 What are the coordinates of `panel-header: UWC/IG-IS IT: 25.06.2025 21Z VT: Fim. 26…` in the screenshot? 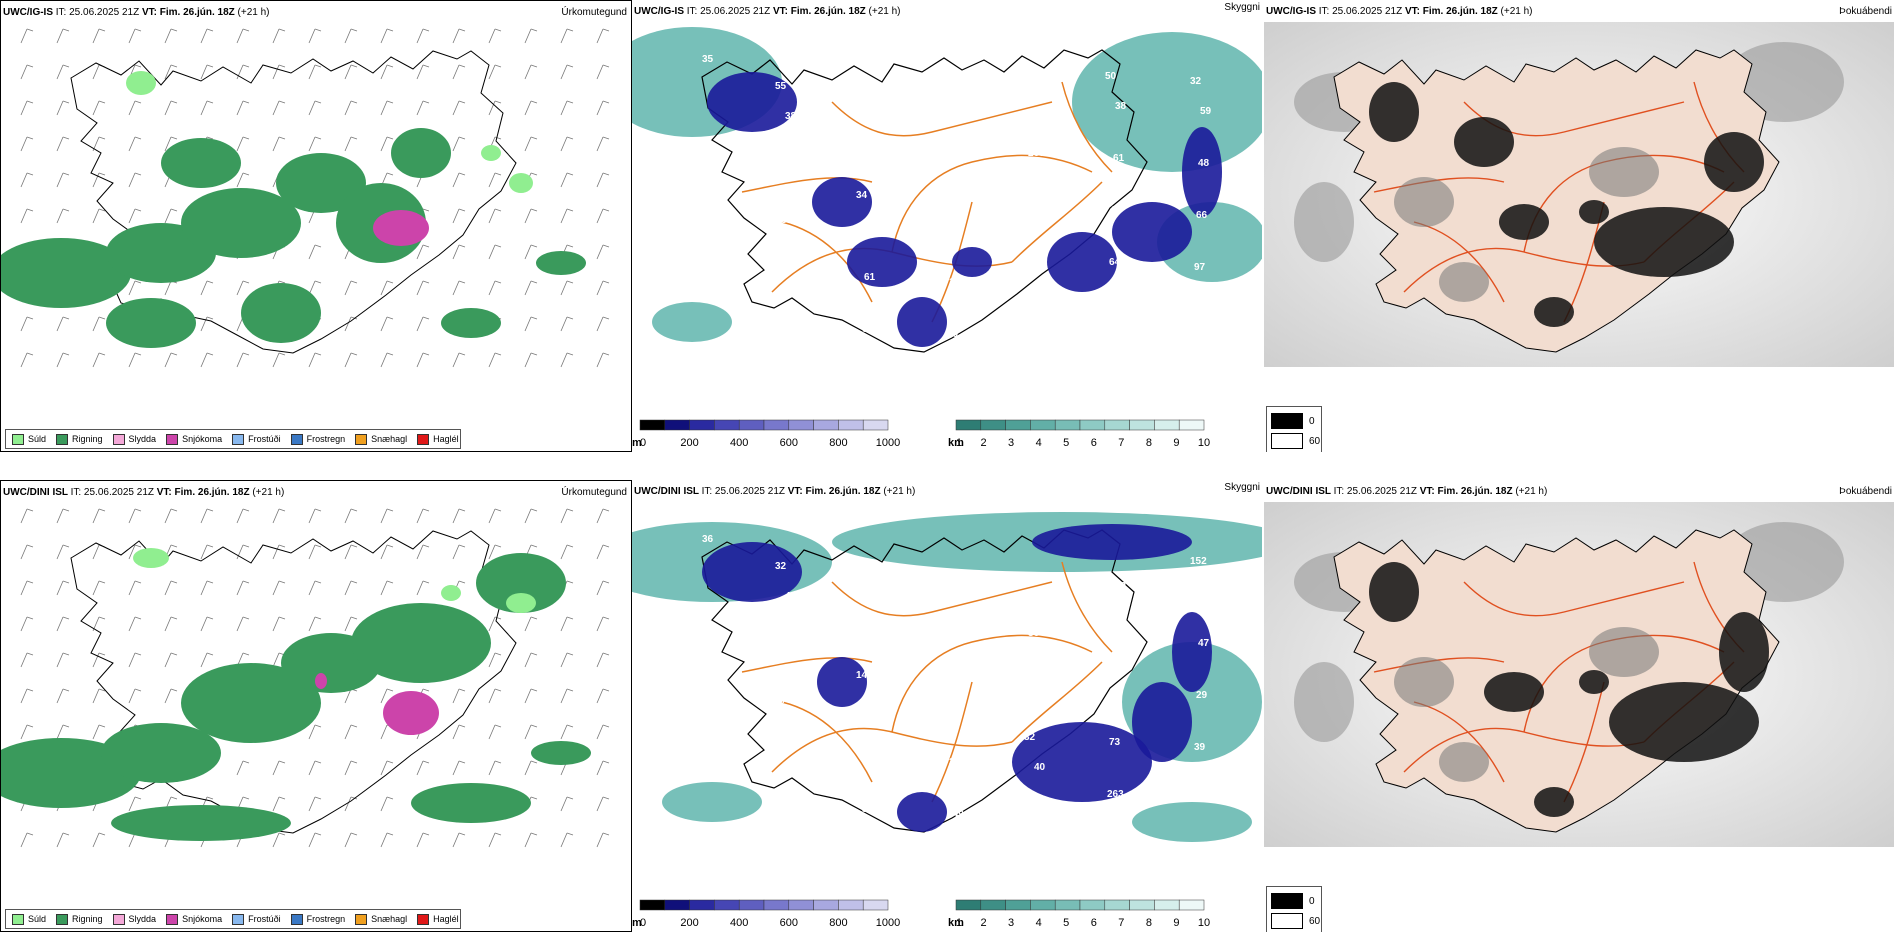 It's located at (947, 11).